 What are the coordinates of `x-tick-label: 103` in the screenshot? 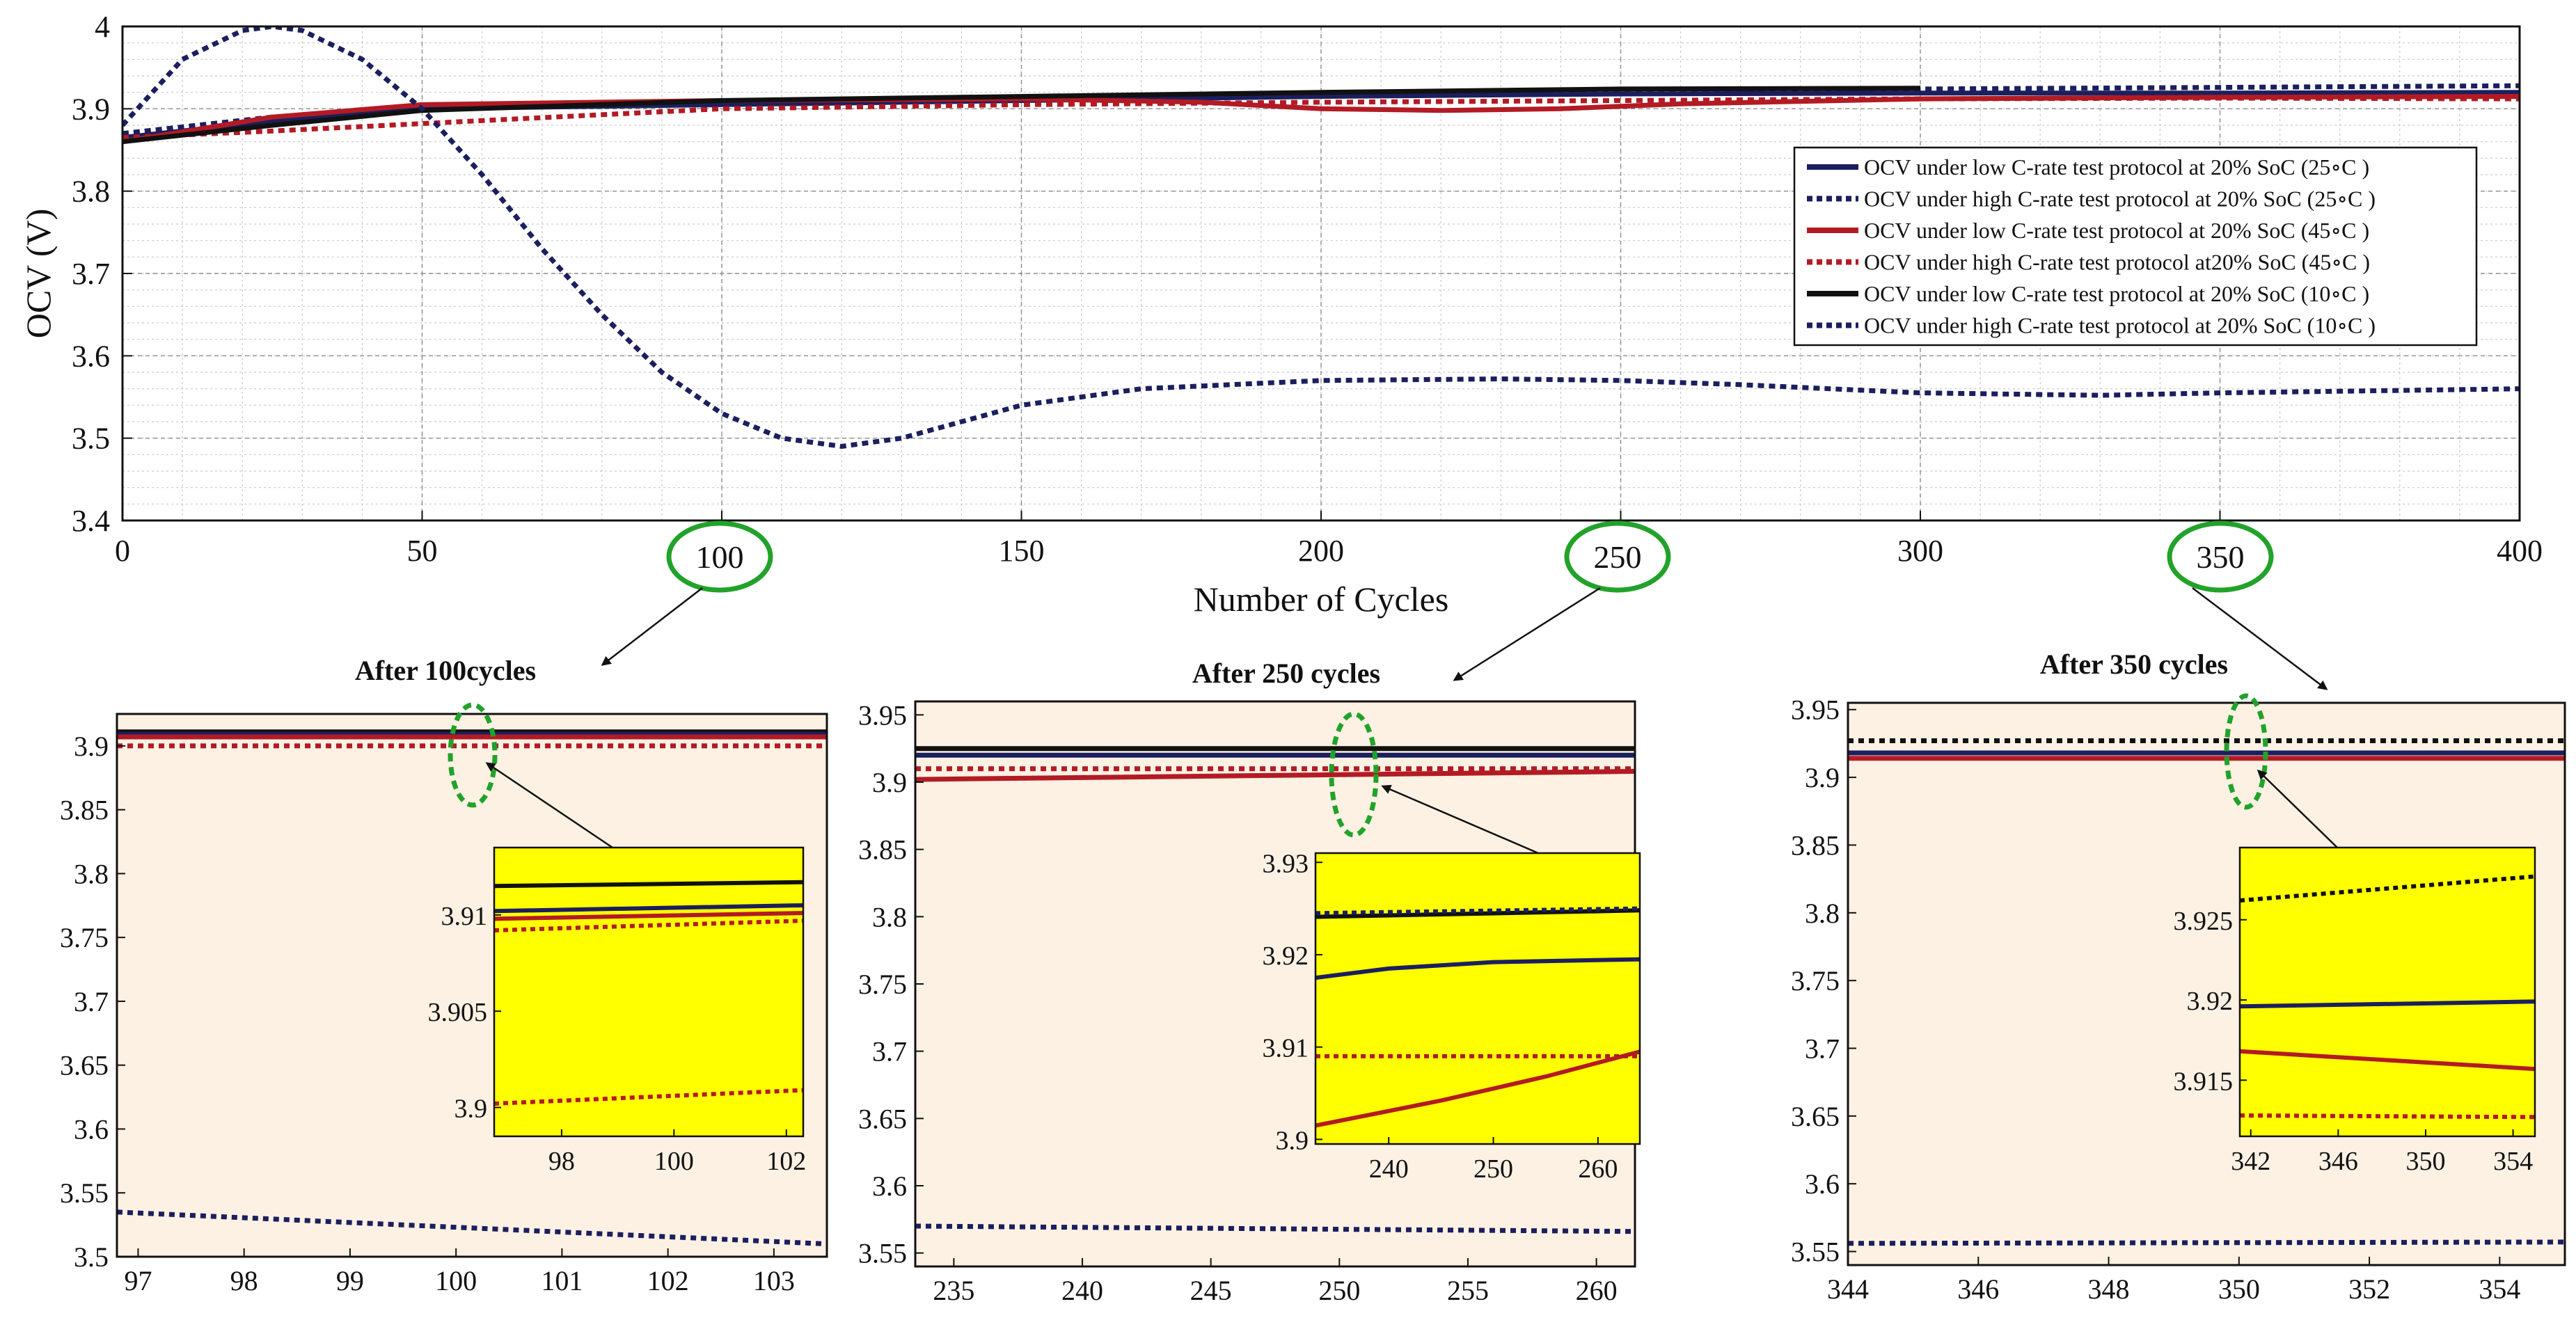 It's located at (774, 1280).